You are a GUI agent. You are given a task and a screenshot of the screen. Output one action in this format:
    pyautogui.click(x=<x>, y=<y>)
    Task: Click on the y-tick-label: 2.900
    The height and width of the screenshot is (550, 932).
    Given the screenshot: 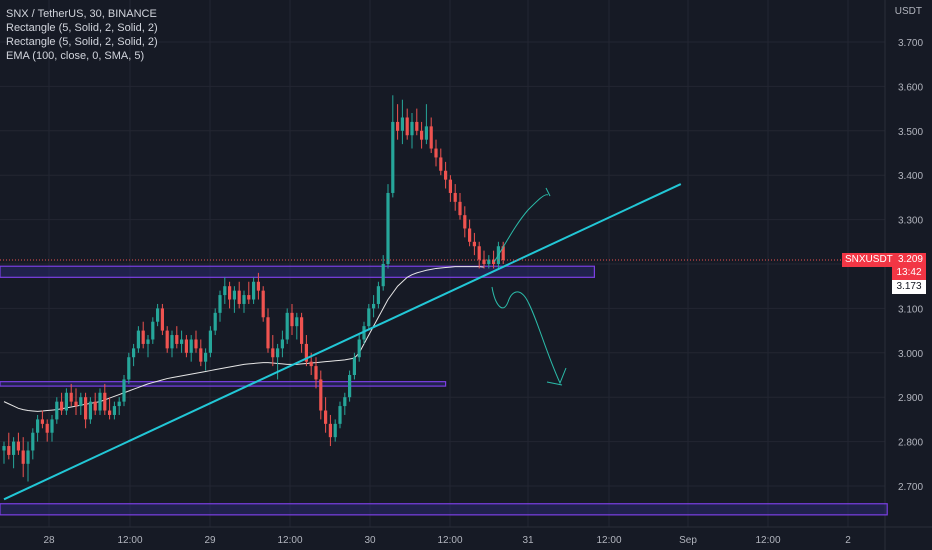 What is the action you would take?
    pyautogui.click(x=910, y=398)
    